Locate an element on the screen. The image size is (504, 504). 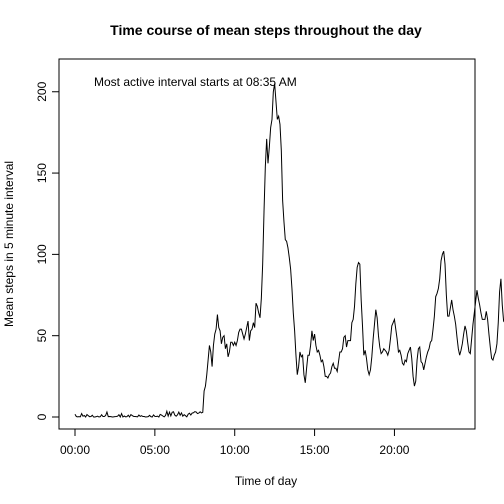
x-tick-label: 00:00 is located at coordinates (75, 450).